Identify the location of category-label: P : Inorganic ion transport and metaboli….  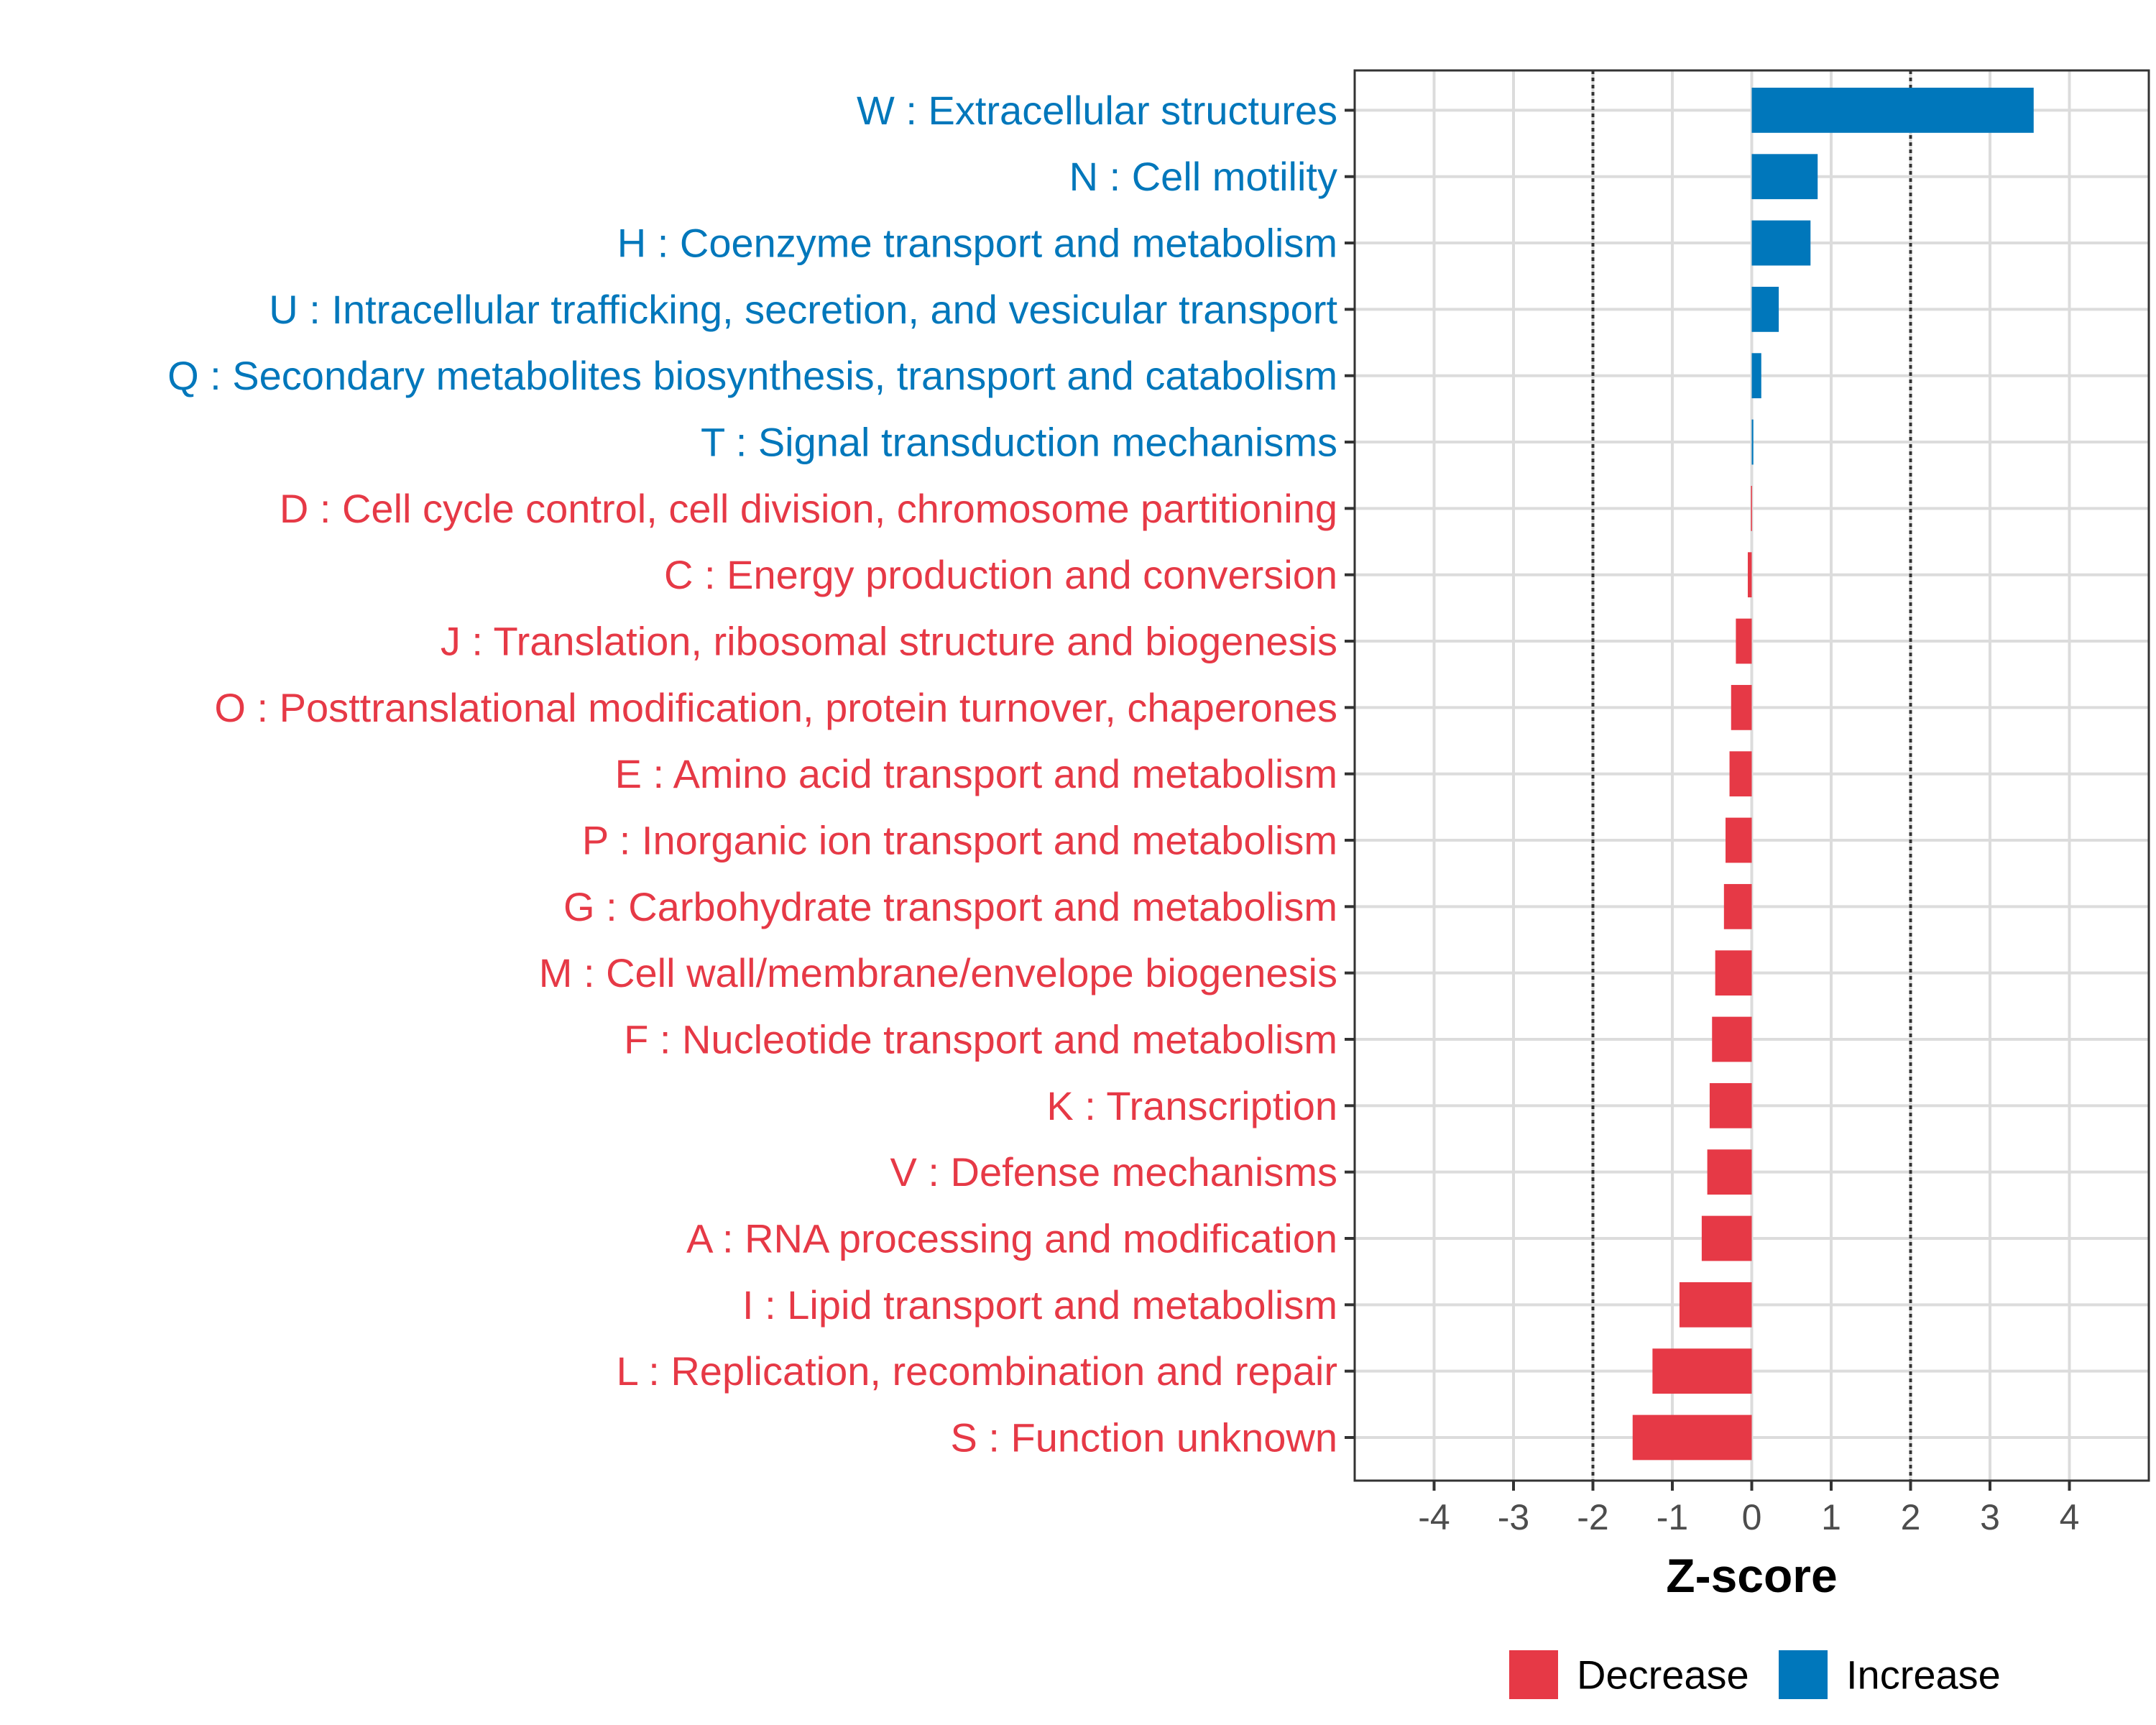
(960, 840).